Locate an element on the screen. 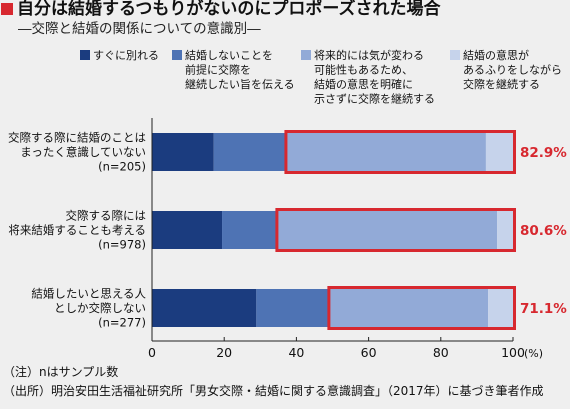 The image size is (570, 409). x-tick-label: 0 is located at coordinates (152, 352).